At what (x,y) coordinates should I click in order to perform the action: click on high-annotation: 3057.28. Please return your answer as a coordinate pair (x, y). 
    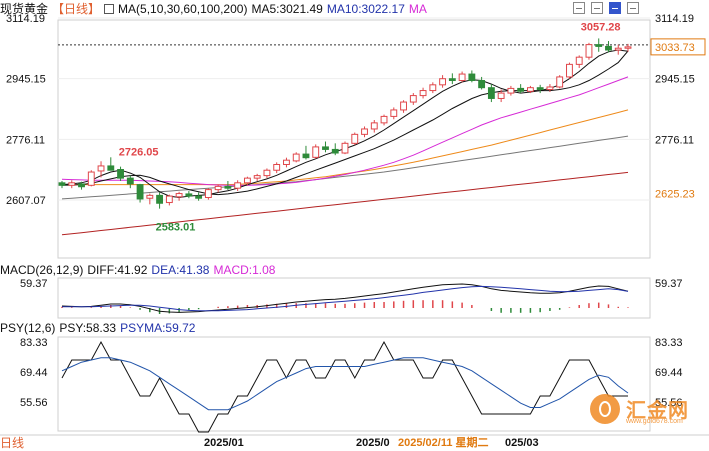
    Looking at the image, I should click on (601, 27).